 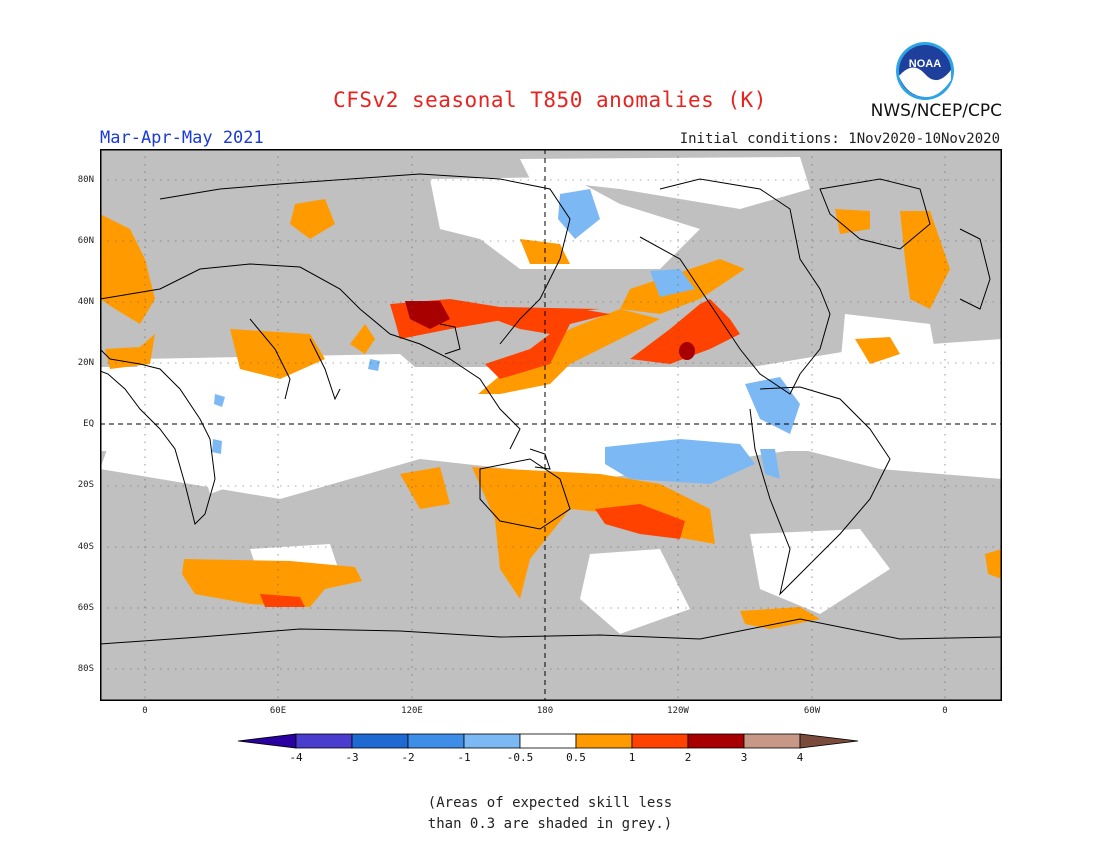 What do you see at coordinates (85, 180) in the screenshot?
I see `lat-label: 80N` at bounding box center [85, 180].